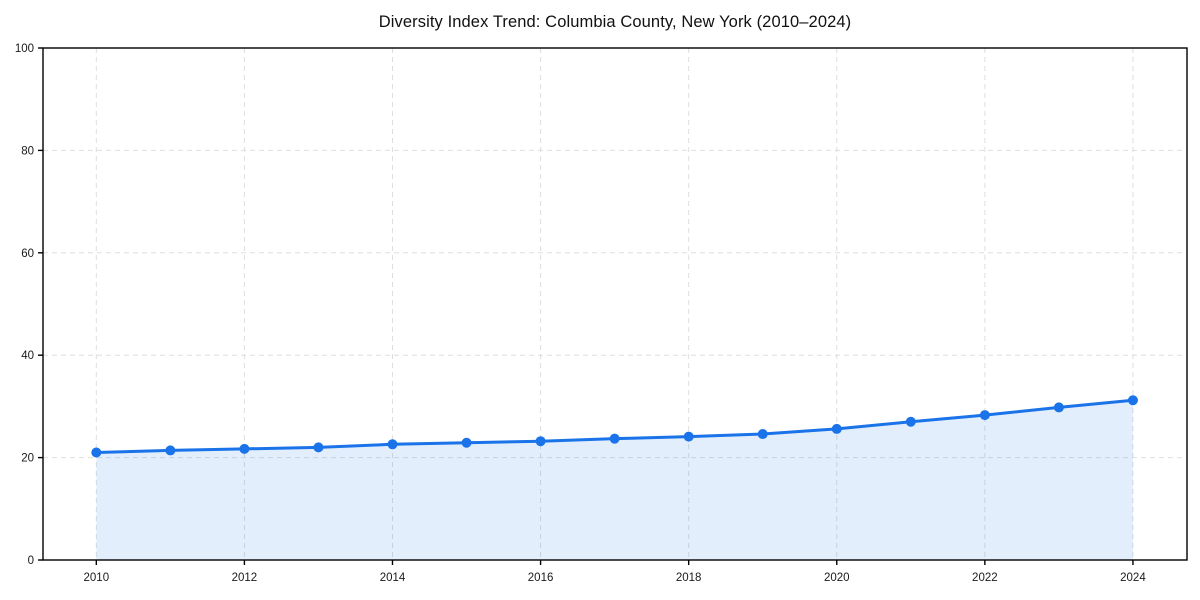  Describe the element at coordinates (24, 49) in the screenshot. I see `y-tick-label: 100` at that location.